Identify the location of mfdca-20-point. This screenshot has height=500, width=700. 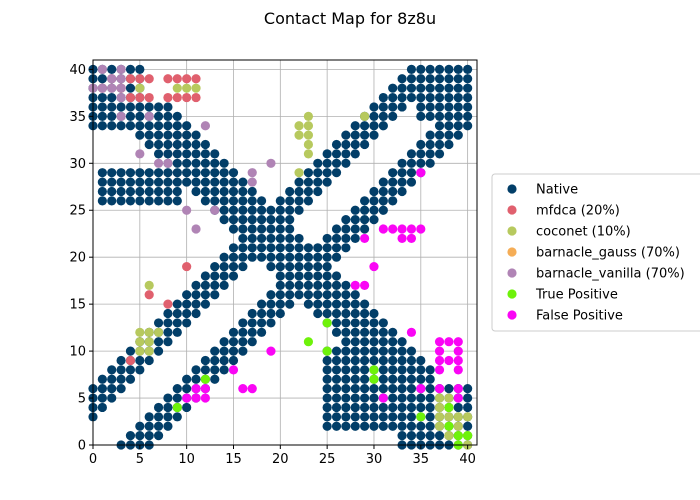
(130, 79).